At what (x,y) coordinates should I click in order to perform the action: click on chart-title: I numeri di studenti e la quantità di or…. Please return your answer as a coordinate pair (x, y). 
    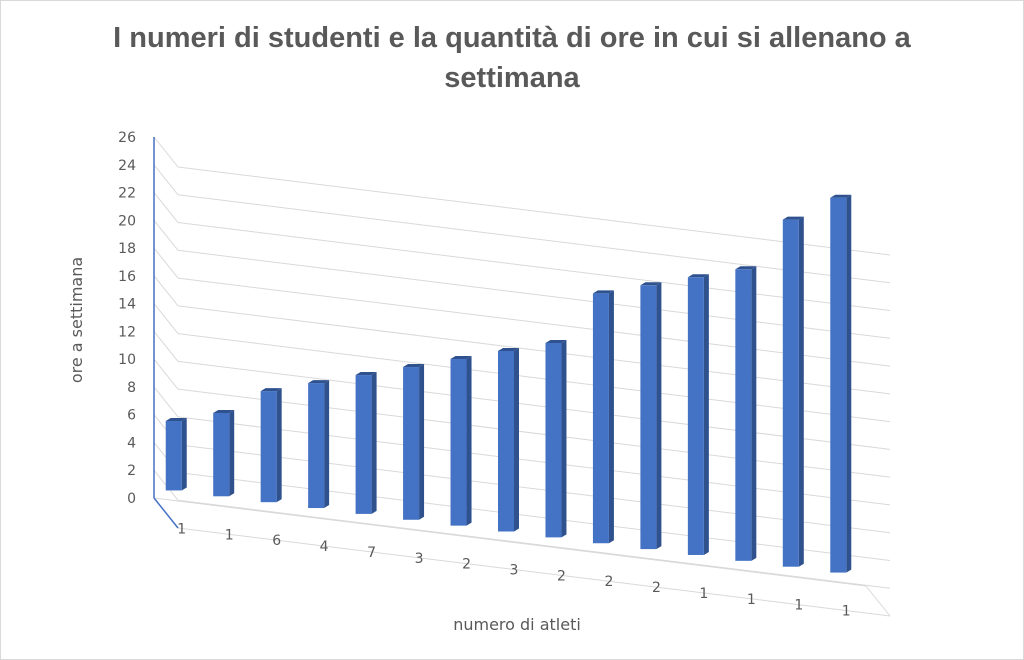
    Looking at the image, I should click on (512, 58).